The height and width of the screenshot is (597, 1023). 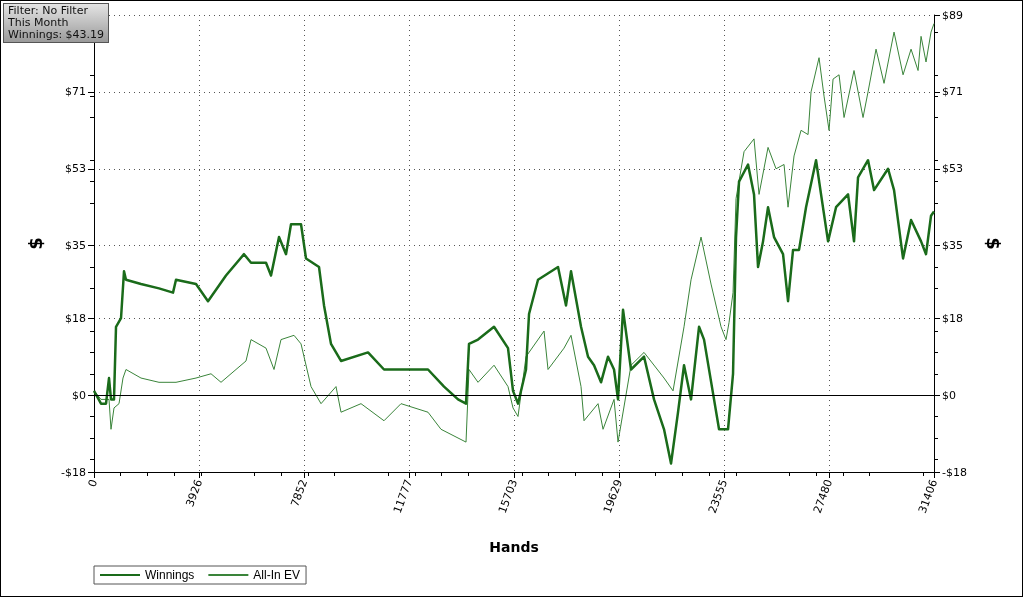 What do you see at coordinates (952, 246) in the screenshot?
I see `y2-tick-label: $35` at bounding box center [952, 246].